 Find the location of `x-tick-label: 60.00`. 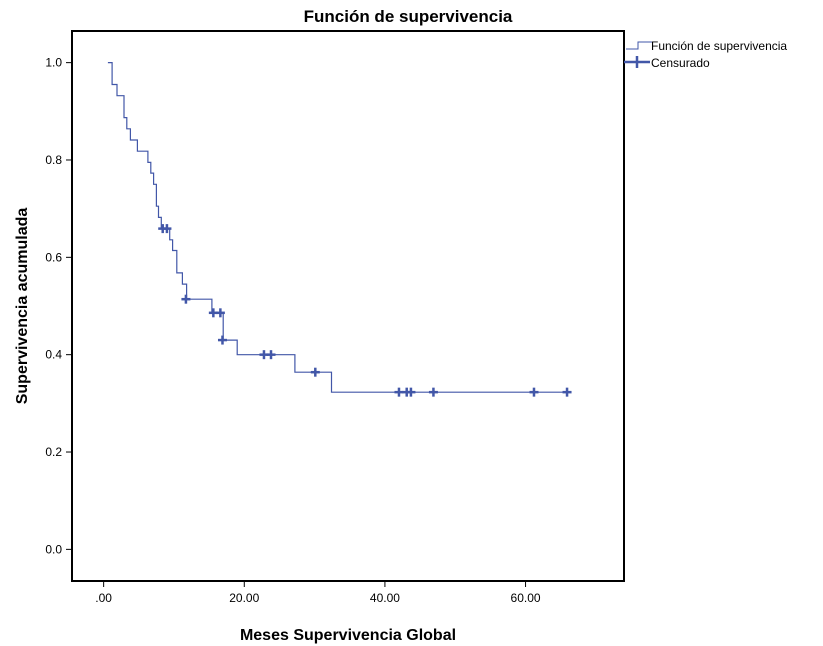

x-tick-label: 60.00 is located at coordinates (526, 598).